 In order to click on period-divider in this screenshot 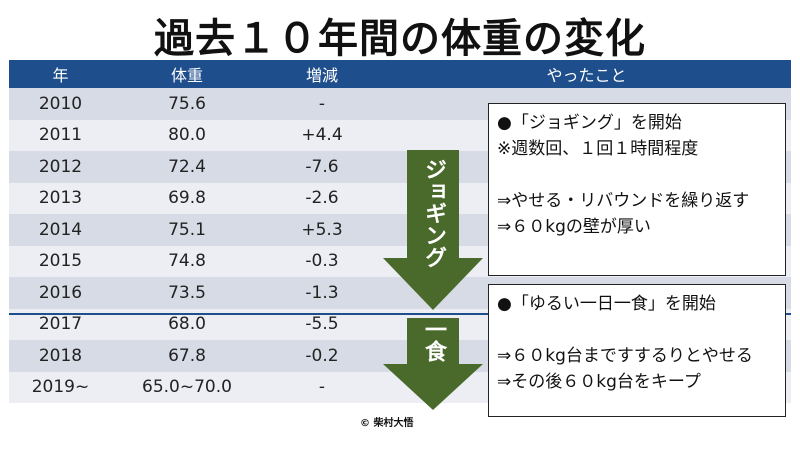, I will do `click(400, 314)`.